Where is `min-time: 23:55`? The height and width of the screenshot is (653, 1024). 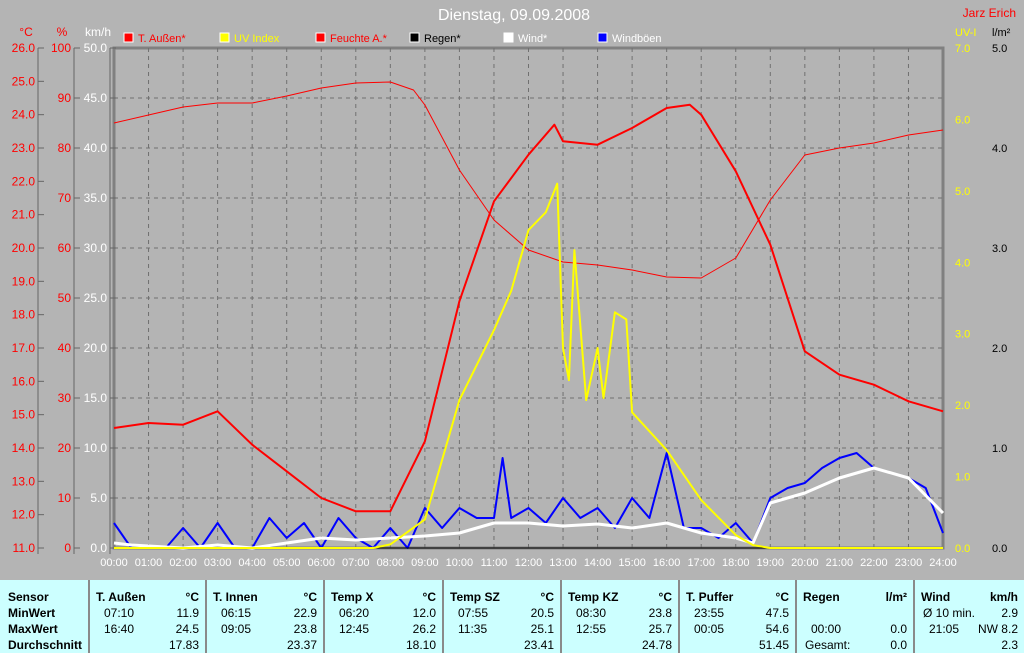
min-time: 23:55 is located at coordinates (709, 613).